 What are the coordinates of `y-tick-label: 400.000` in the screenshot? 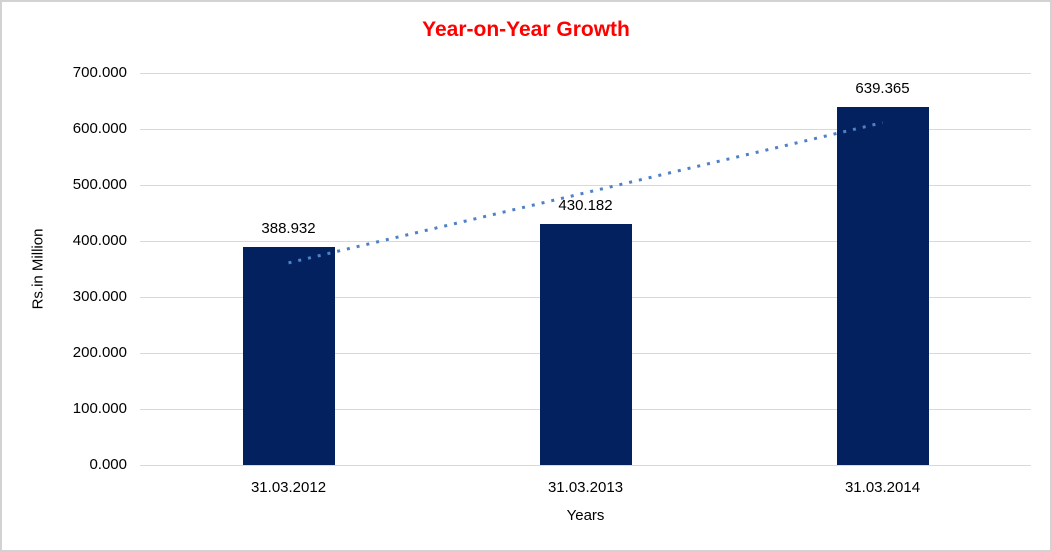 It's located at (99, 240).